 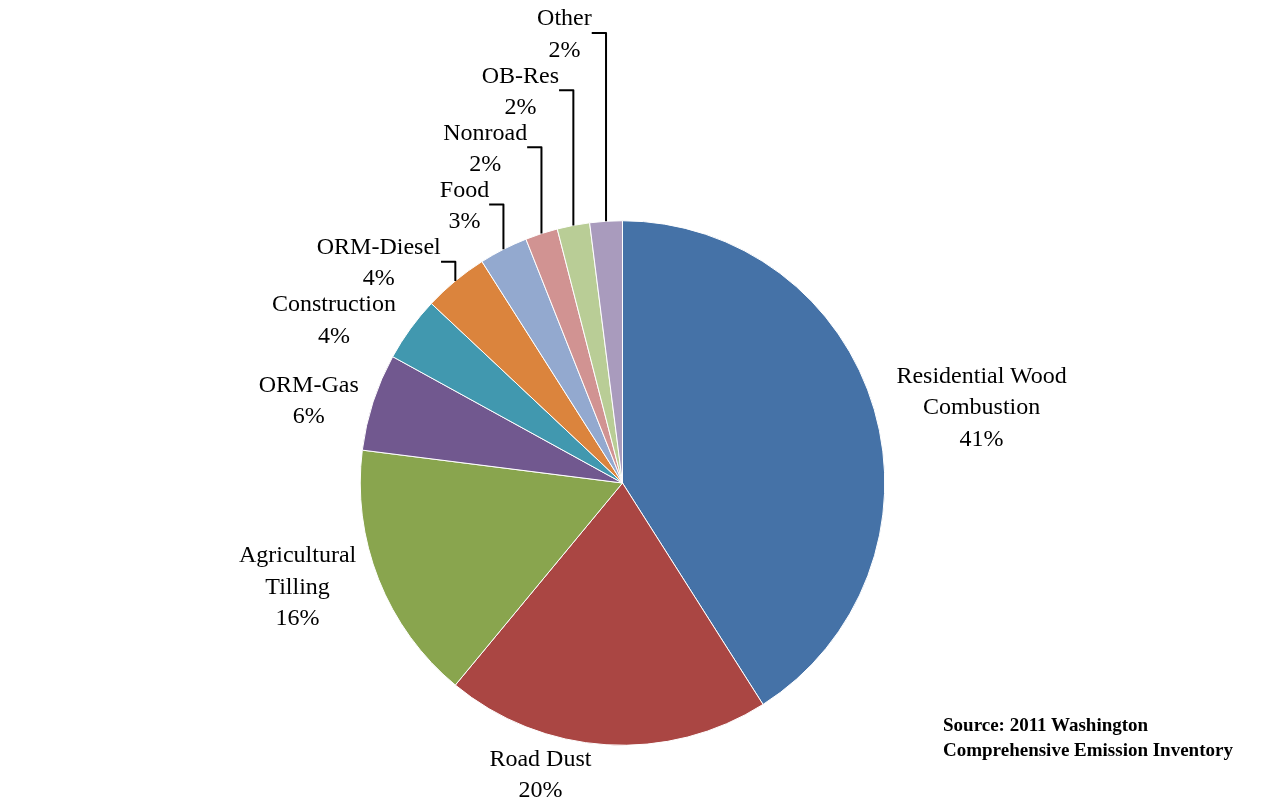 What do you see at coordinates (564, 17) in the screenshot?
I see `slice-label: Other` at bounding box center [564, 17].